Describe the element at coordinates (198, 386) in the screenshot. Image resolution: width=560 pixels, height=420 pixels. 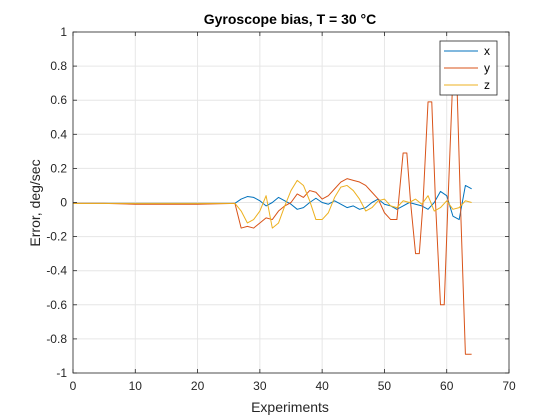
I see `x-tick-label: 20` at that location.